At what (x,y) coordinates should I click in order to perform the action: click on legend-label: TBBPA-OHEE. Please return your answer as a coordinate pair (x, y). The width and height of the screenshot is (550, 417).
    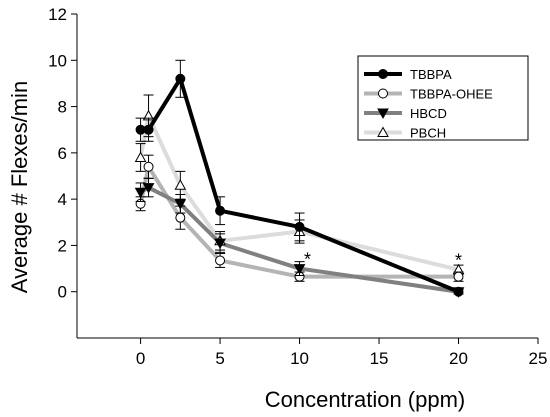
    Looking at the image, I should click on (451, 94).